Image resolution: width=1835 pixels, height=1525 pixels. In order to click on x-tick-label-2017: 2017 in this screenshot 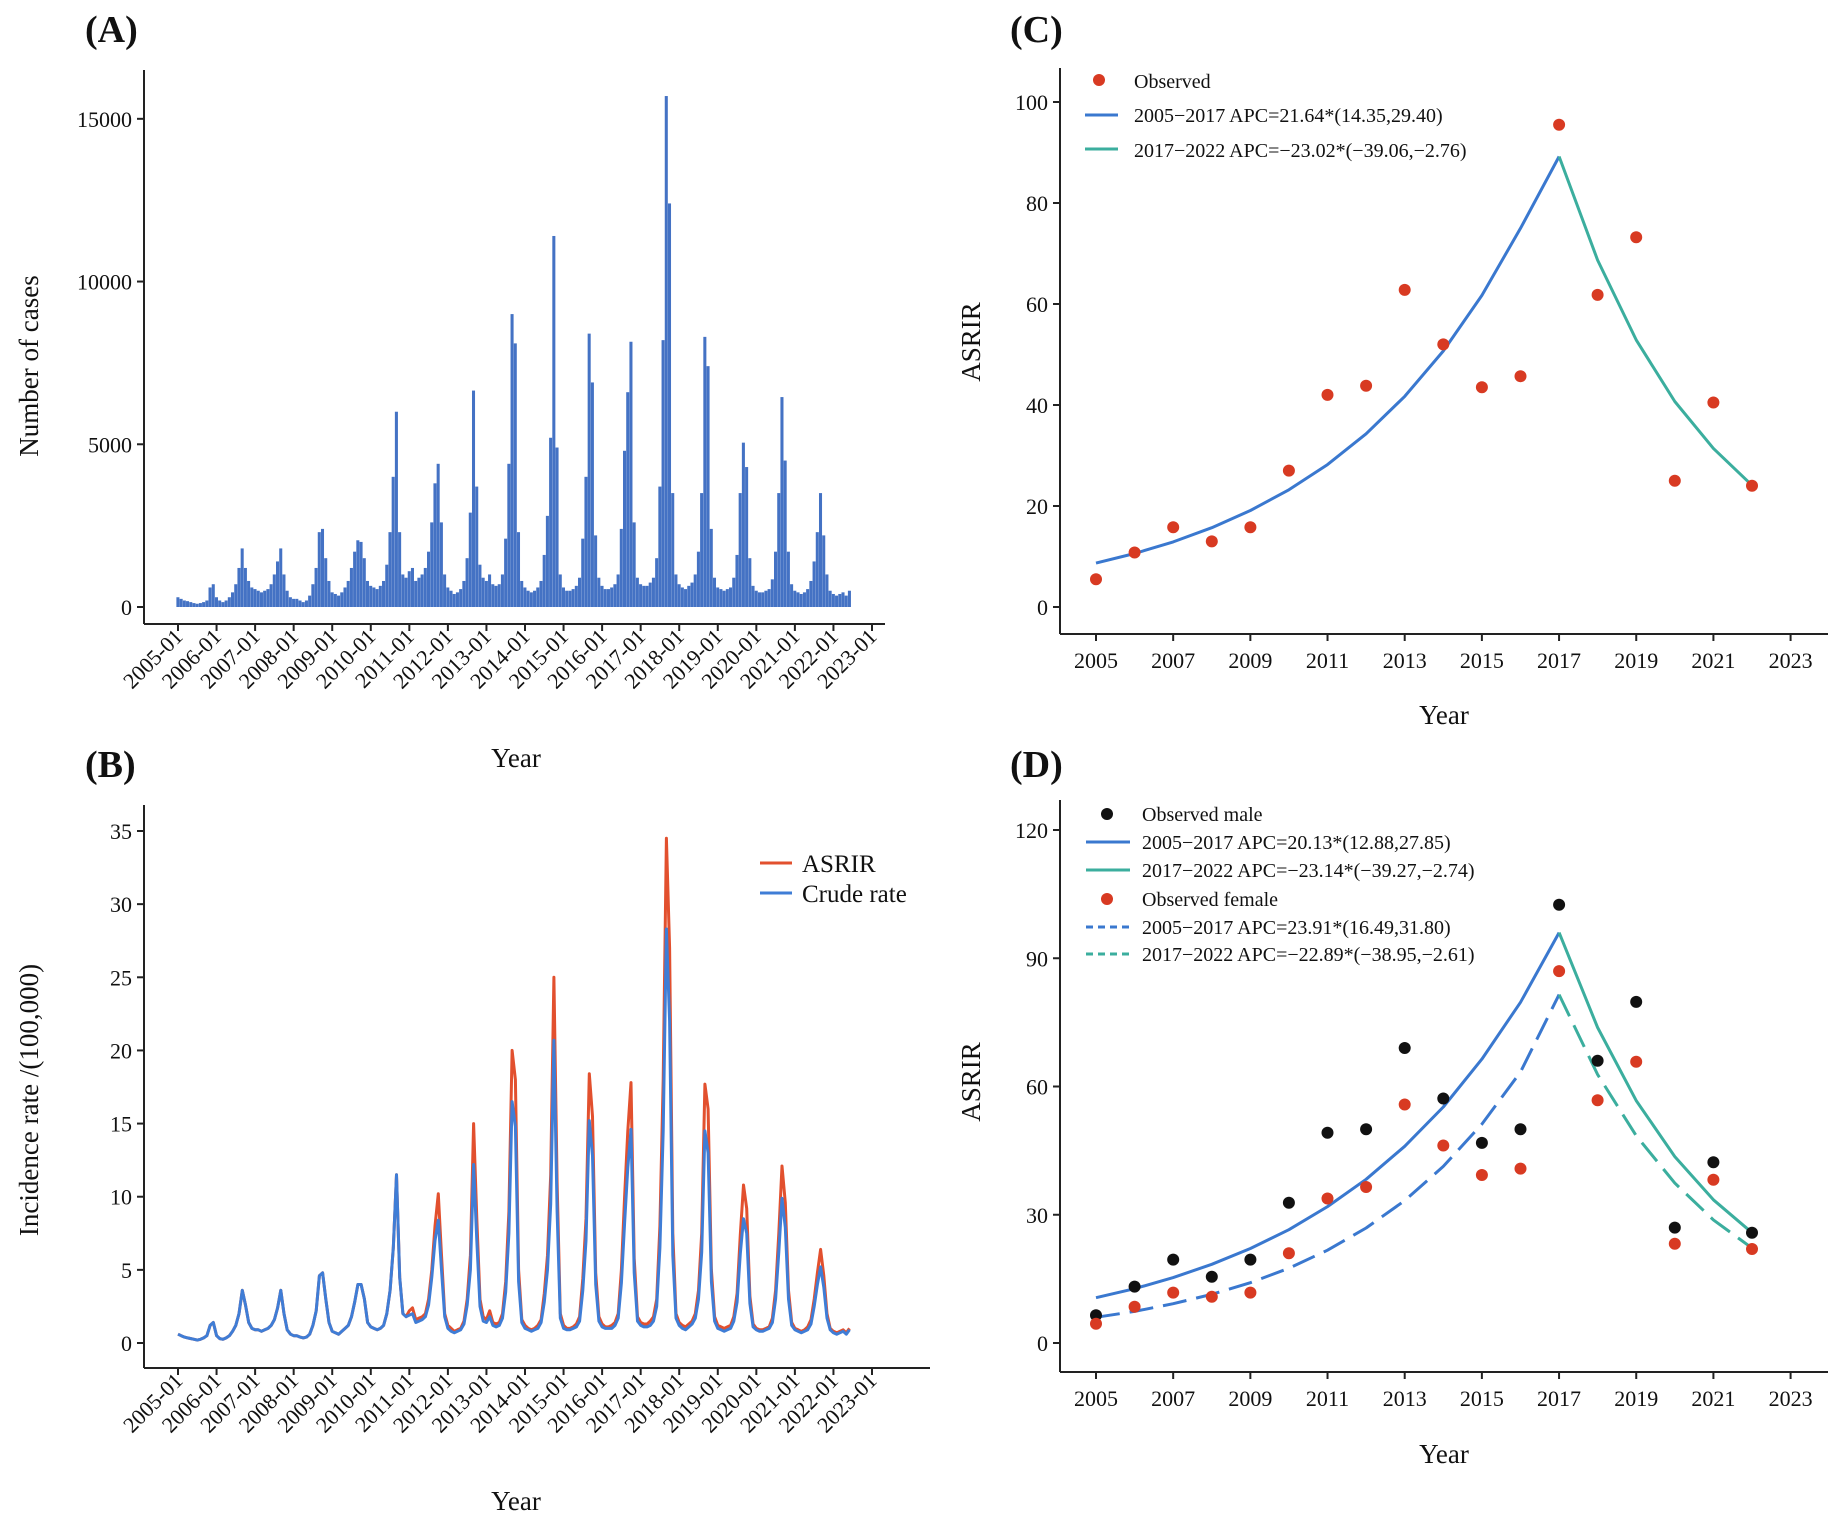, I will do `click(1559, 660)`.